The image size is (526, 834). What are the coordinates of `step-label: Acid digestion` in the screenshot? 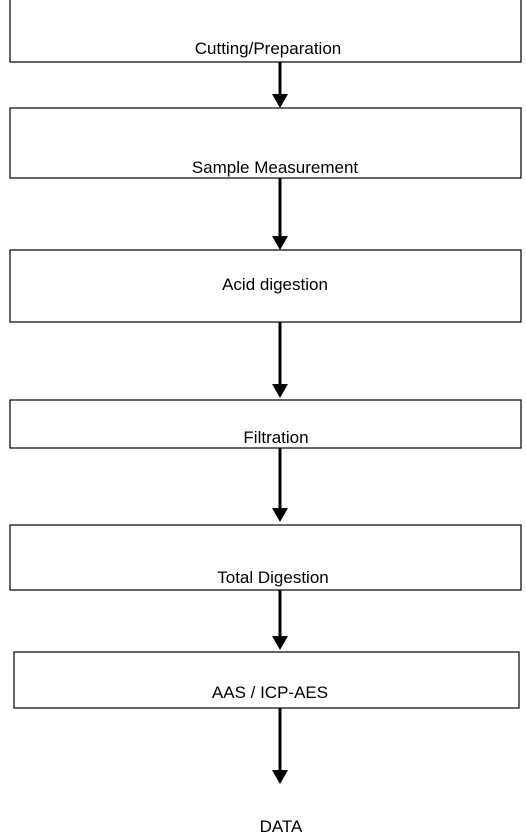 It's located at (275, 284).